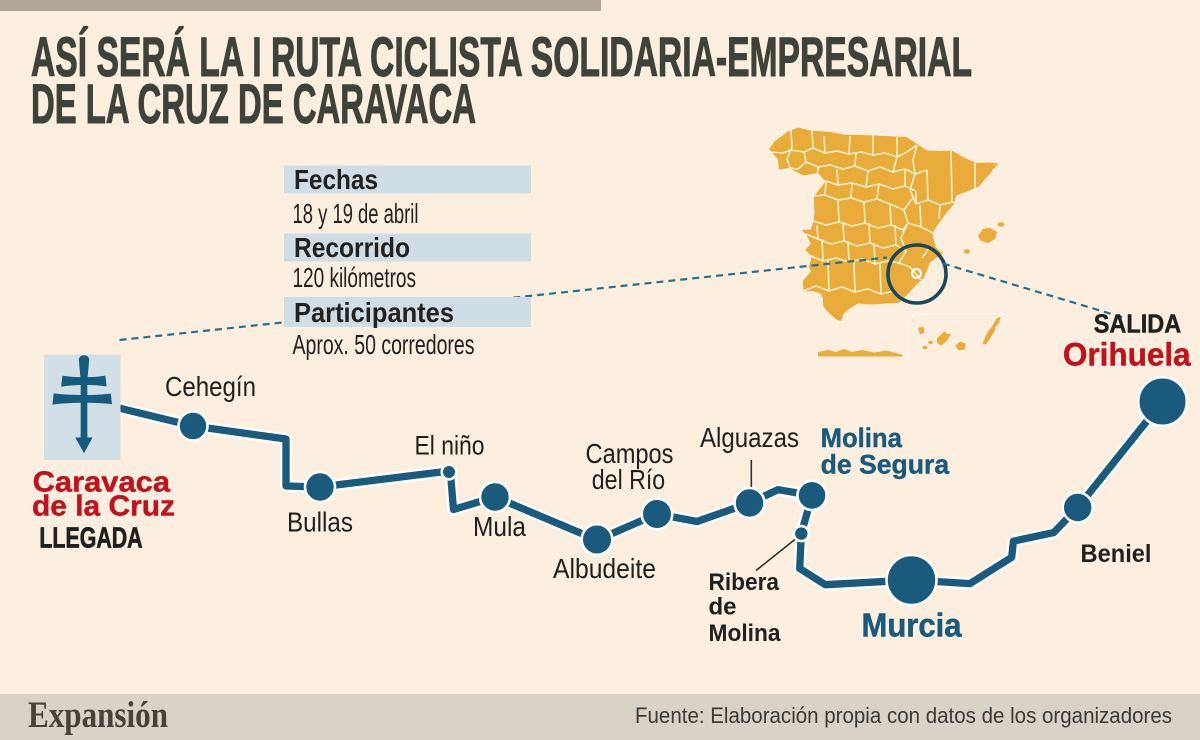 This screenshot has height=740, width=1200. I want to click on svg-text: El niño, so click(450, 445).